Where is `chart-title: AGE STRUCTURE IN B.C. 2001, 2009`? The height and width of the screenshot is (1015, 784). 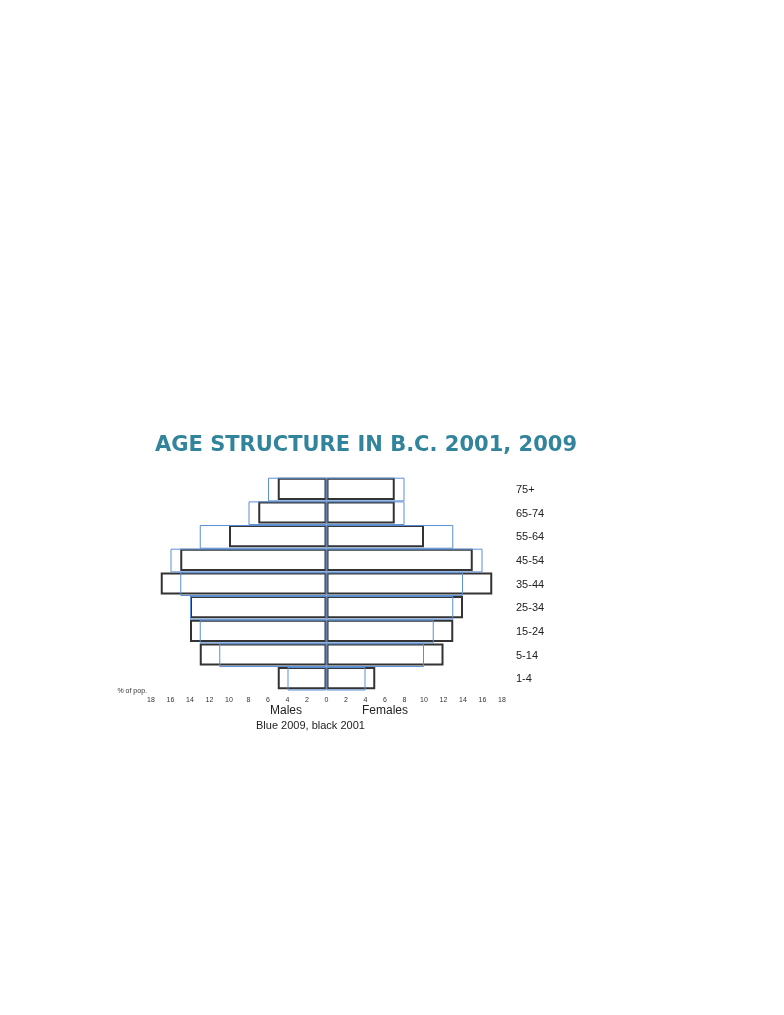
chart-title: AGE STRUCTURE IN B.C. 2001, 2009 is located at coordinates (366, 443).